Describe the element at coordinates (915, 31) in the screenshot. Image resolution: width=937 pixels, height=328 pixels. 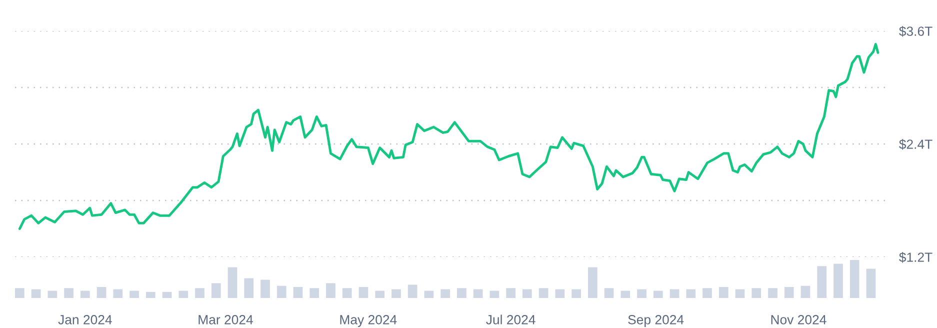
I see `y-tick-label: $3.6T` at that location.